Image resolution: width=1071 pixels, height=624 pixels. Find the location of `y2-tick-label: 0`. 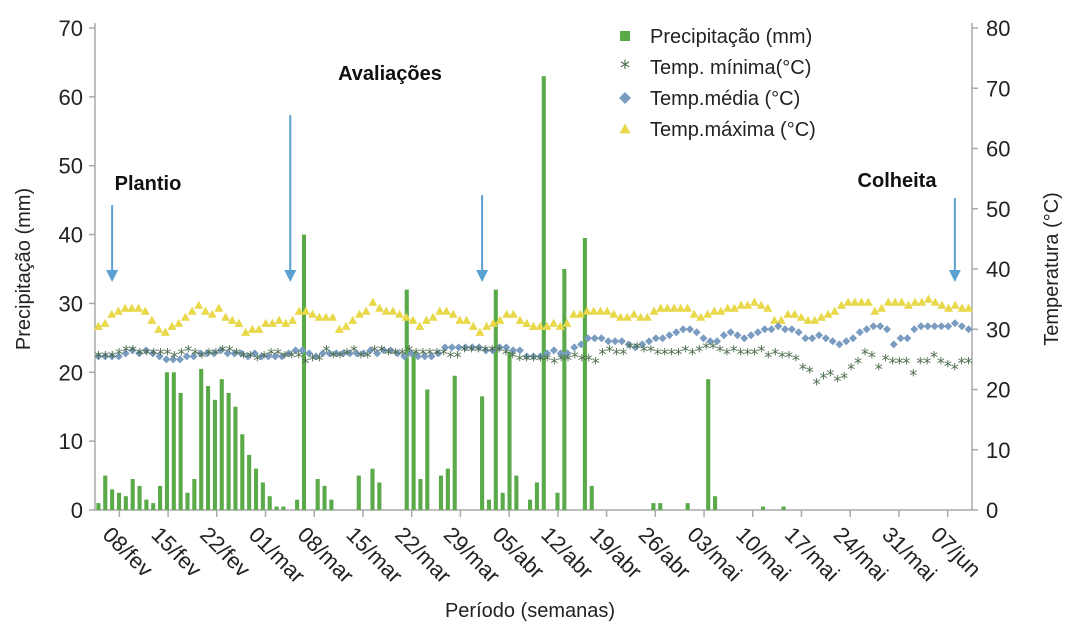

y2-tick-label: 0 is located at coordinates (992, 510).